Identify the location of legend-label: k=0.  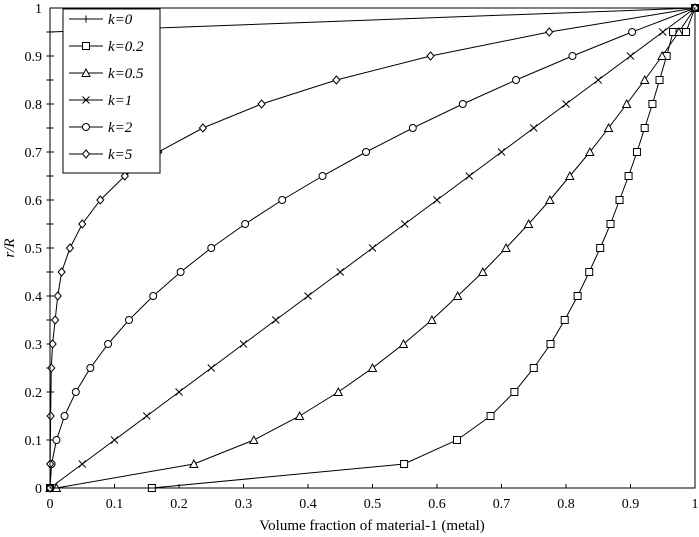
(120, 20).